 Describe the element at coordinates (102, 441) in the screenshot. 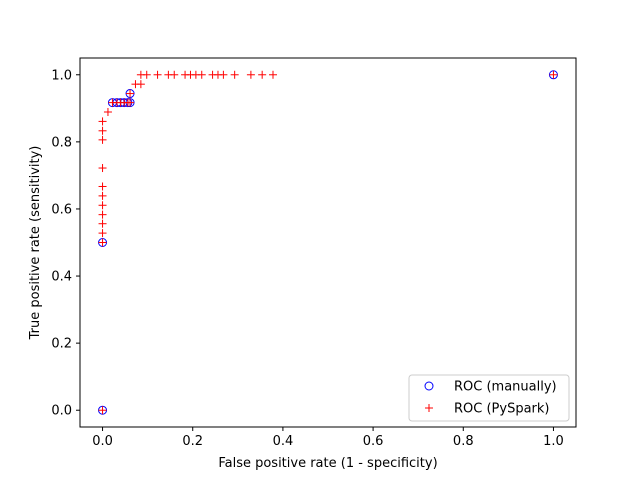

I see `x-tick-label: 0.0` at that location.